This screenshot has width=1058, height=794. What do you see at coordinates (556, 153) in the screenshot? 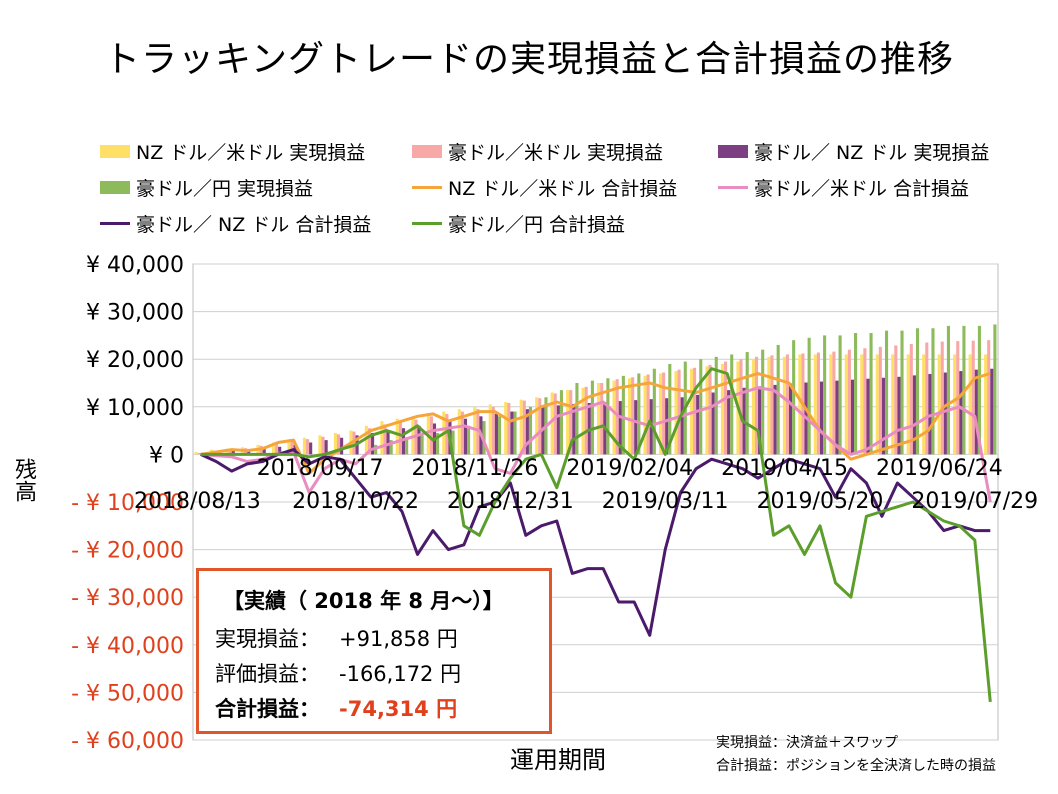
I see `legend-label: 豪ドル／米ドル 実現損益` at bounding box center [556, 153].